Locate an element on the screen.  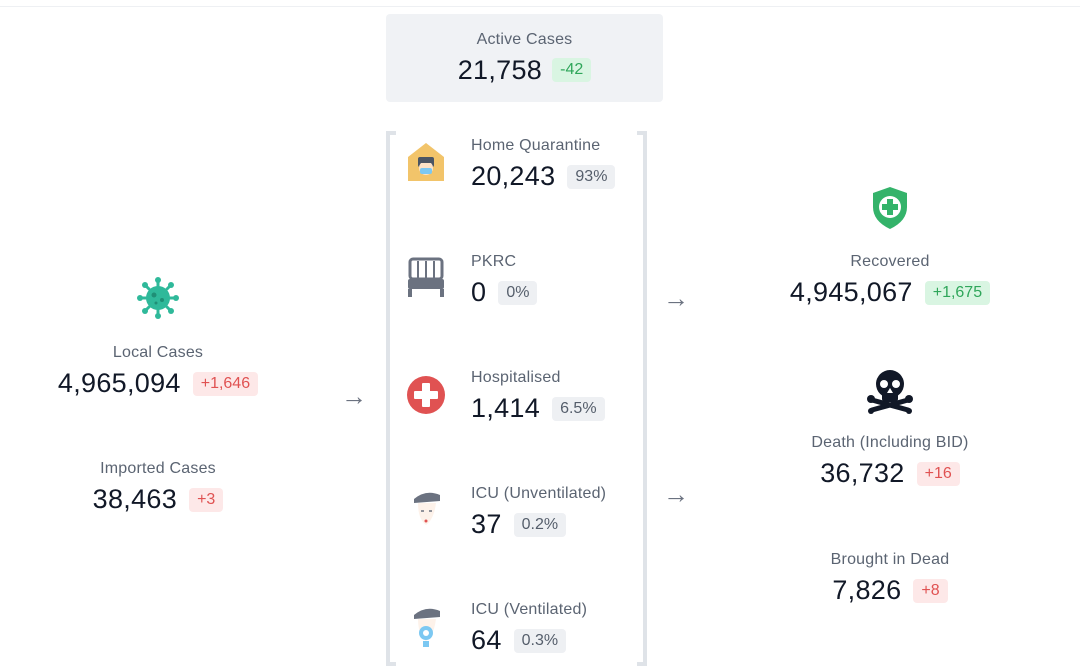
recovered-delta: +1,675 is located at coordinates (957, 292).